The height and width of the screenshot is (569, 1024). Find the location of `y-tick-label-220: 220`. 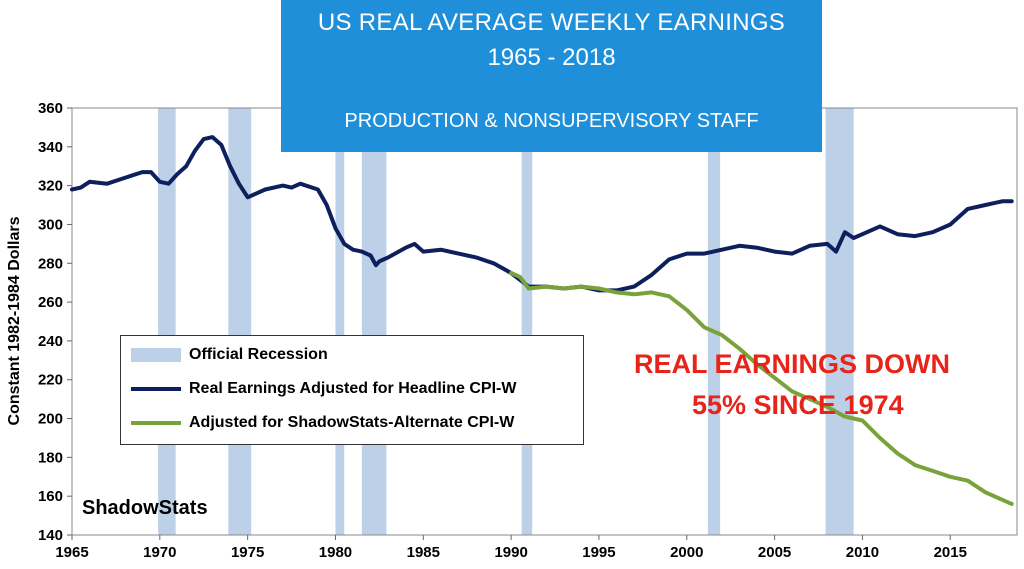

y-tick-label-220: 220 is located at coordinates (50, 380).